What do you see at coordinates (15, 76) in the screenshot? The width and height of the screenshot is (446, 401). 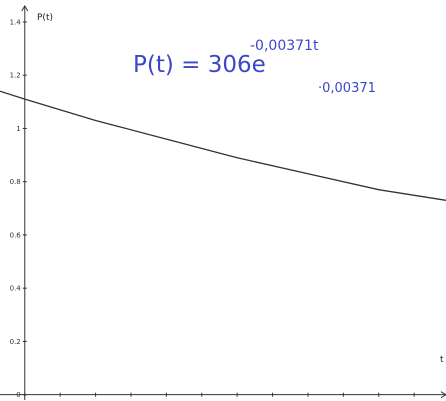 I see `y-tick-label: 1.2` at bounding box center [15, 76].